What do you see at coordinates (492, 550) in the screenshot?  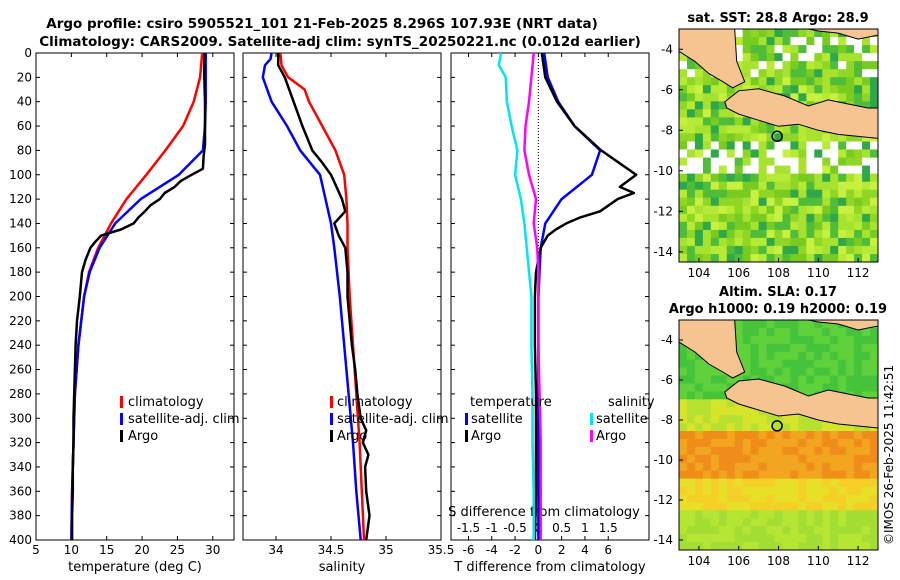 I see `x-tick-label: -4` at bounding box center [492, 550].